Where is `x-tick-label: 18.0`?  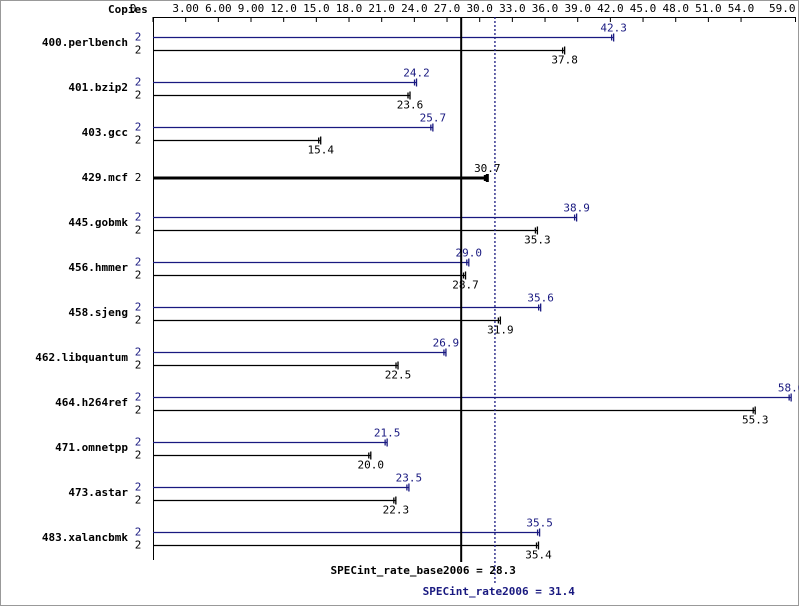 x-tick-label: 18.0 is located at coordinates (349, 8).